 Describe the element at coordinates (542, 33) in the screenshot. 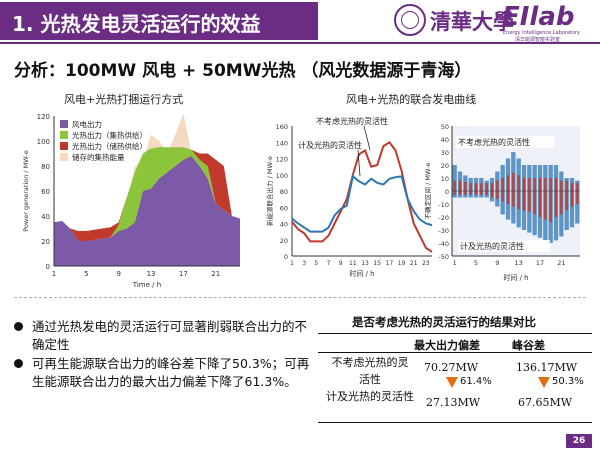

I see `eilab-logo-subtitle-en: Energy Intelligence Laboratory` at that location.